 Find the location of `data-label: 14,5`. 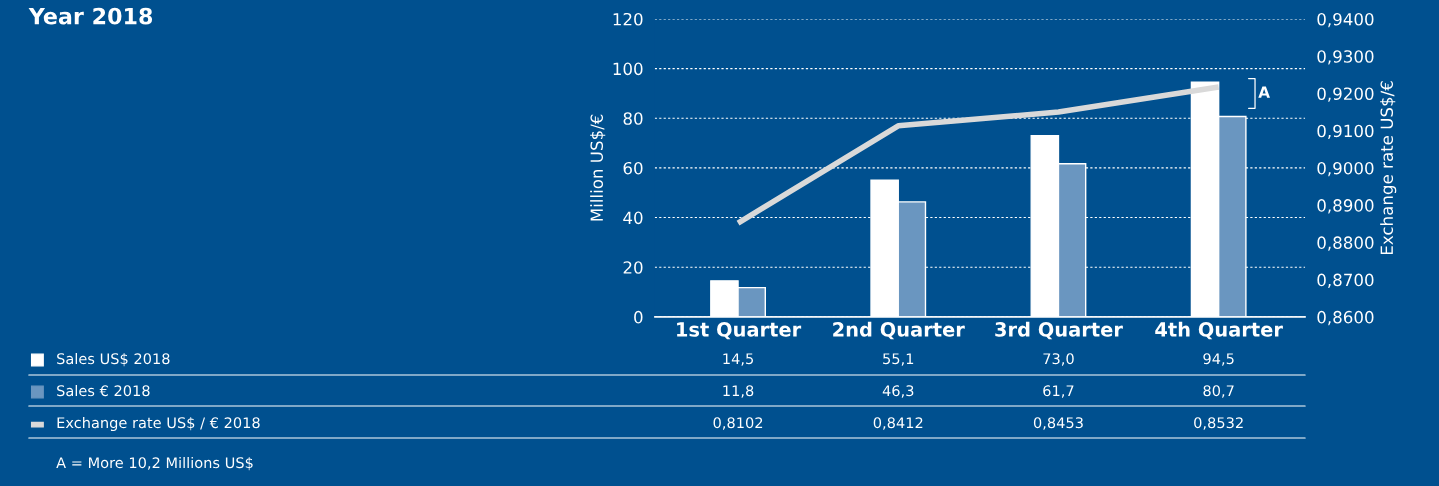

data-label: 14,5 is located at coordinates (738, 359).